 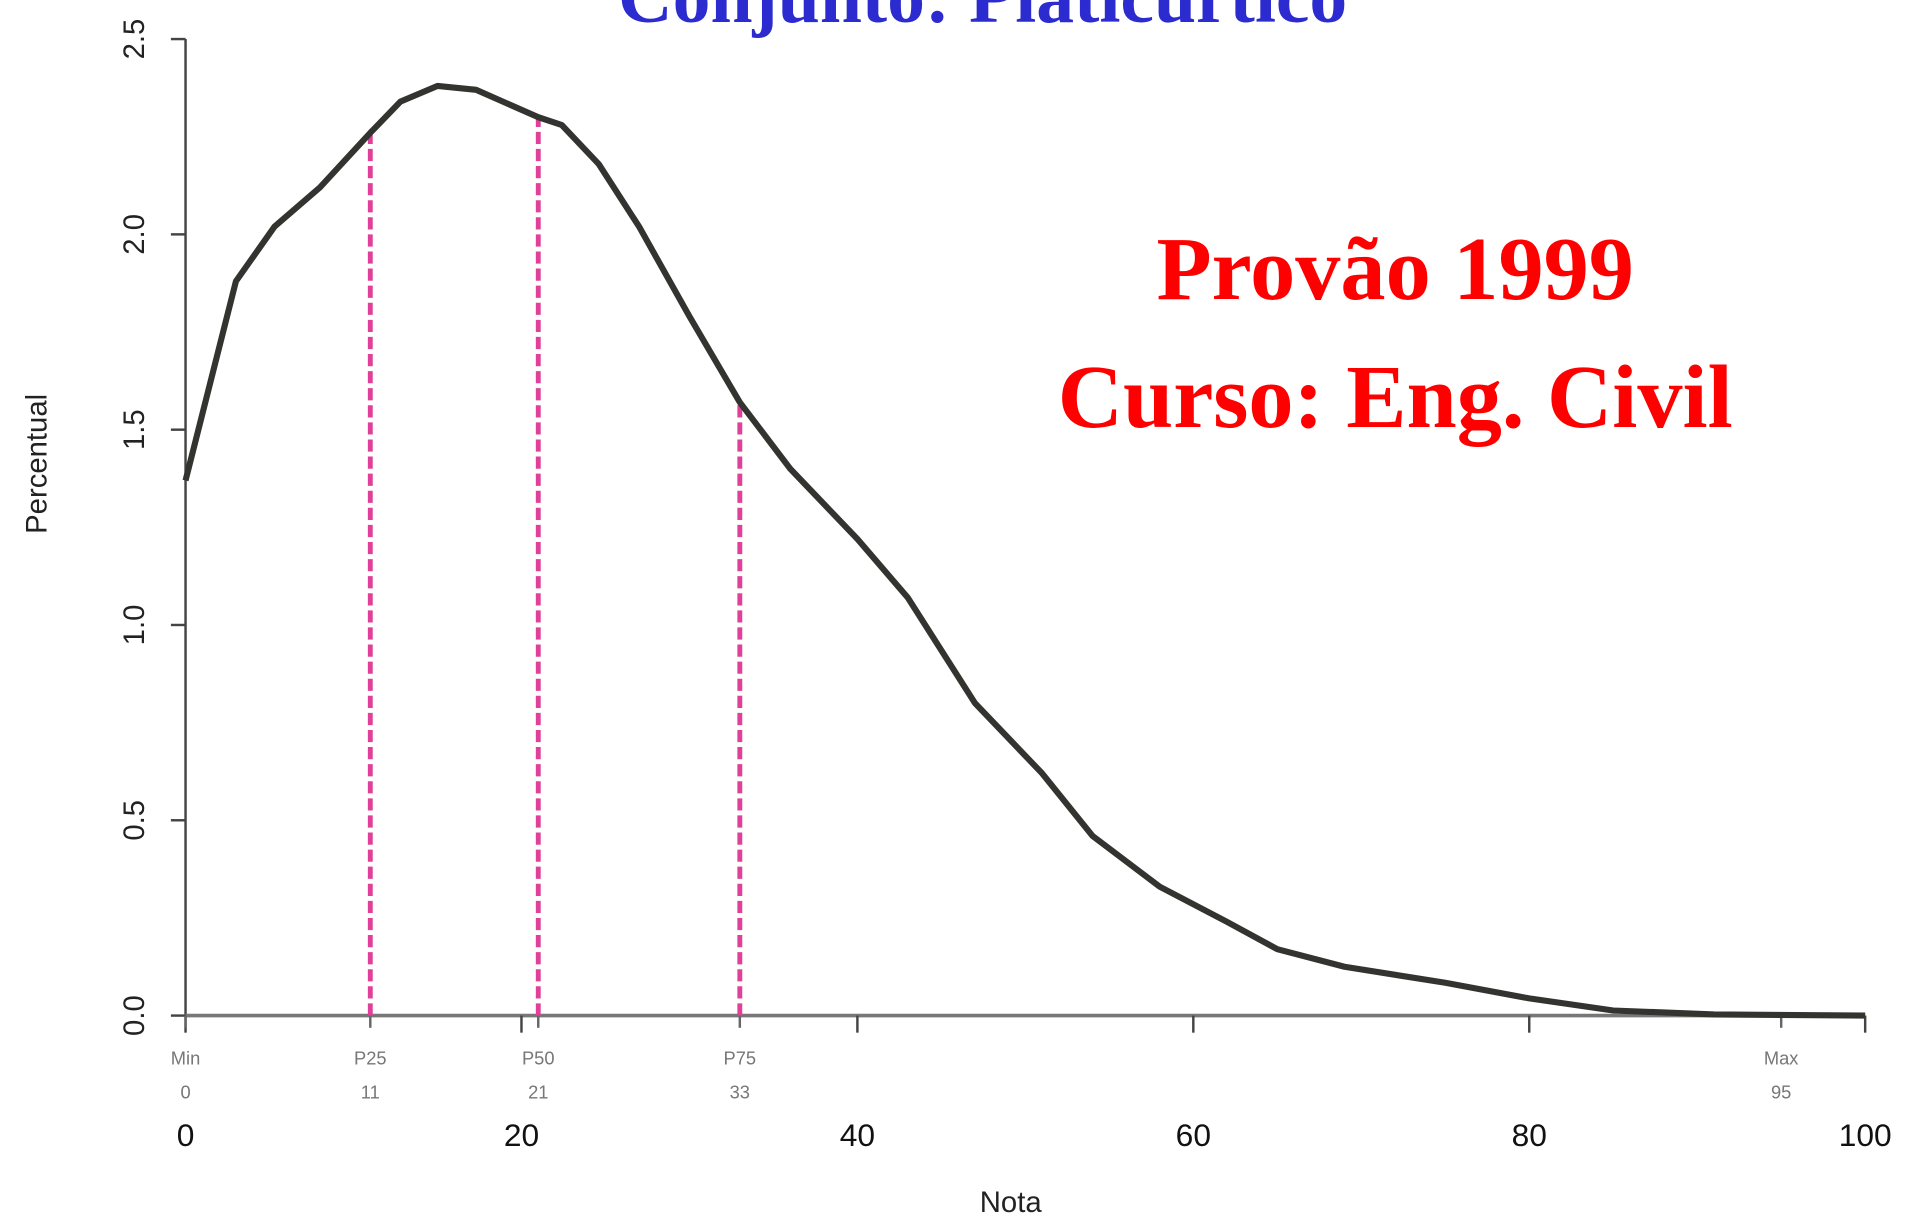 I want to click on marker-name: P75, so click(x=740, y=1057).